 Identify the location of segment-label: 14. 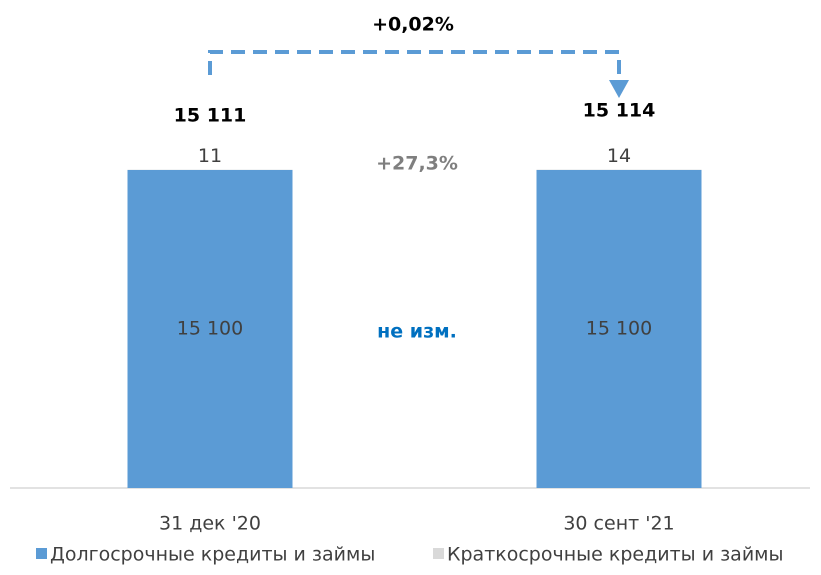
(619, 156).